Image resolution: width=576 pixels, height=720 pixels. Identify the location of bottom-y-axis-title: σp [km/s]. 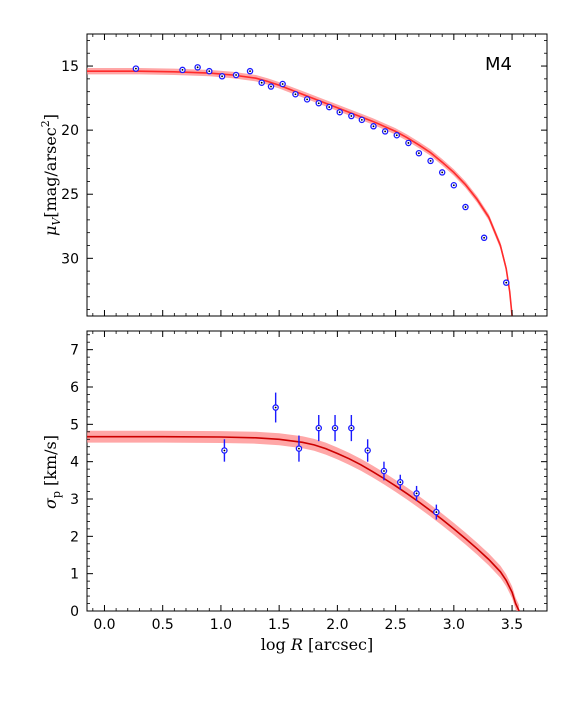
(52, 472).